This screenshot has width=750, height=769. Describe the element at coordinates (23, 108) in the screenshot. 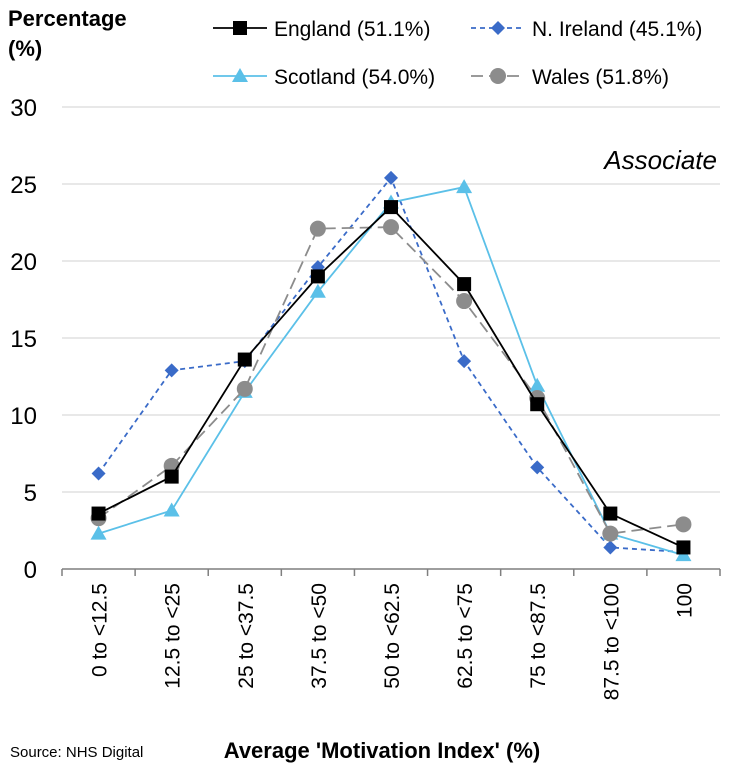

I see `y-tick-label: 30` at that location.